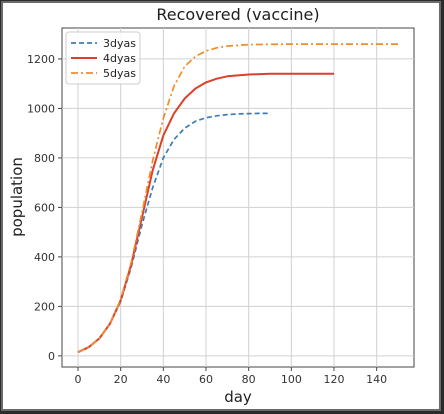  Describe the element at coordinates (44, 306) in the screenshot. I see `y-tick-label: 200` at that location.